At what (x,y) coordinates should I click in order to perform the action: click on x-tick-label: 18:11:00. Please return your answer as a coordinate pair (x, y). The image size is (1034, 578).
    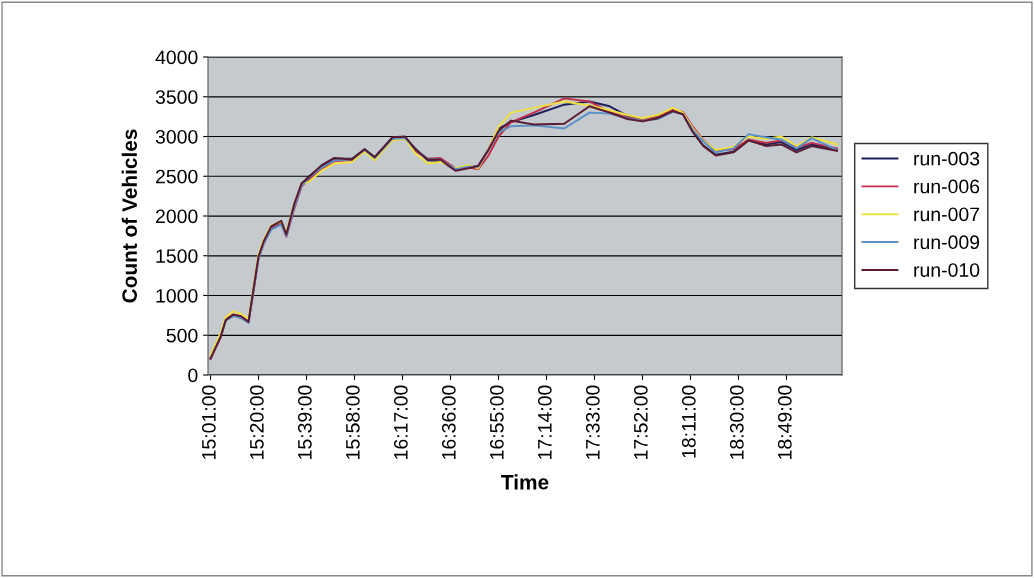
    Looking at the image, I should click on (688, 421).